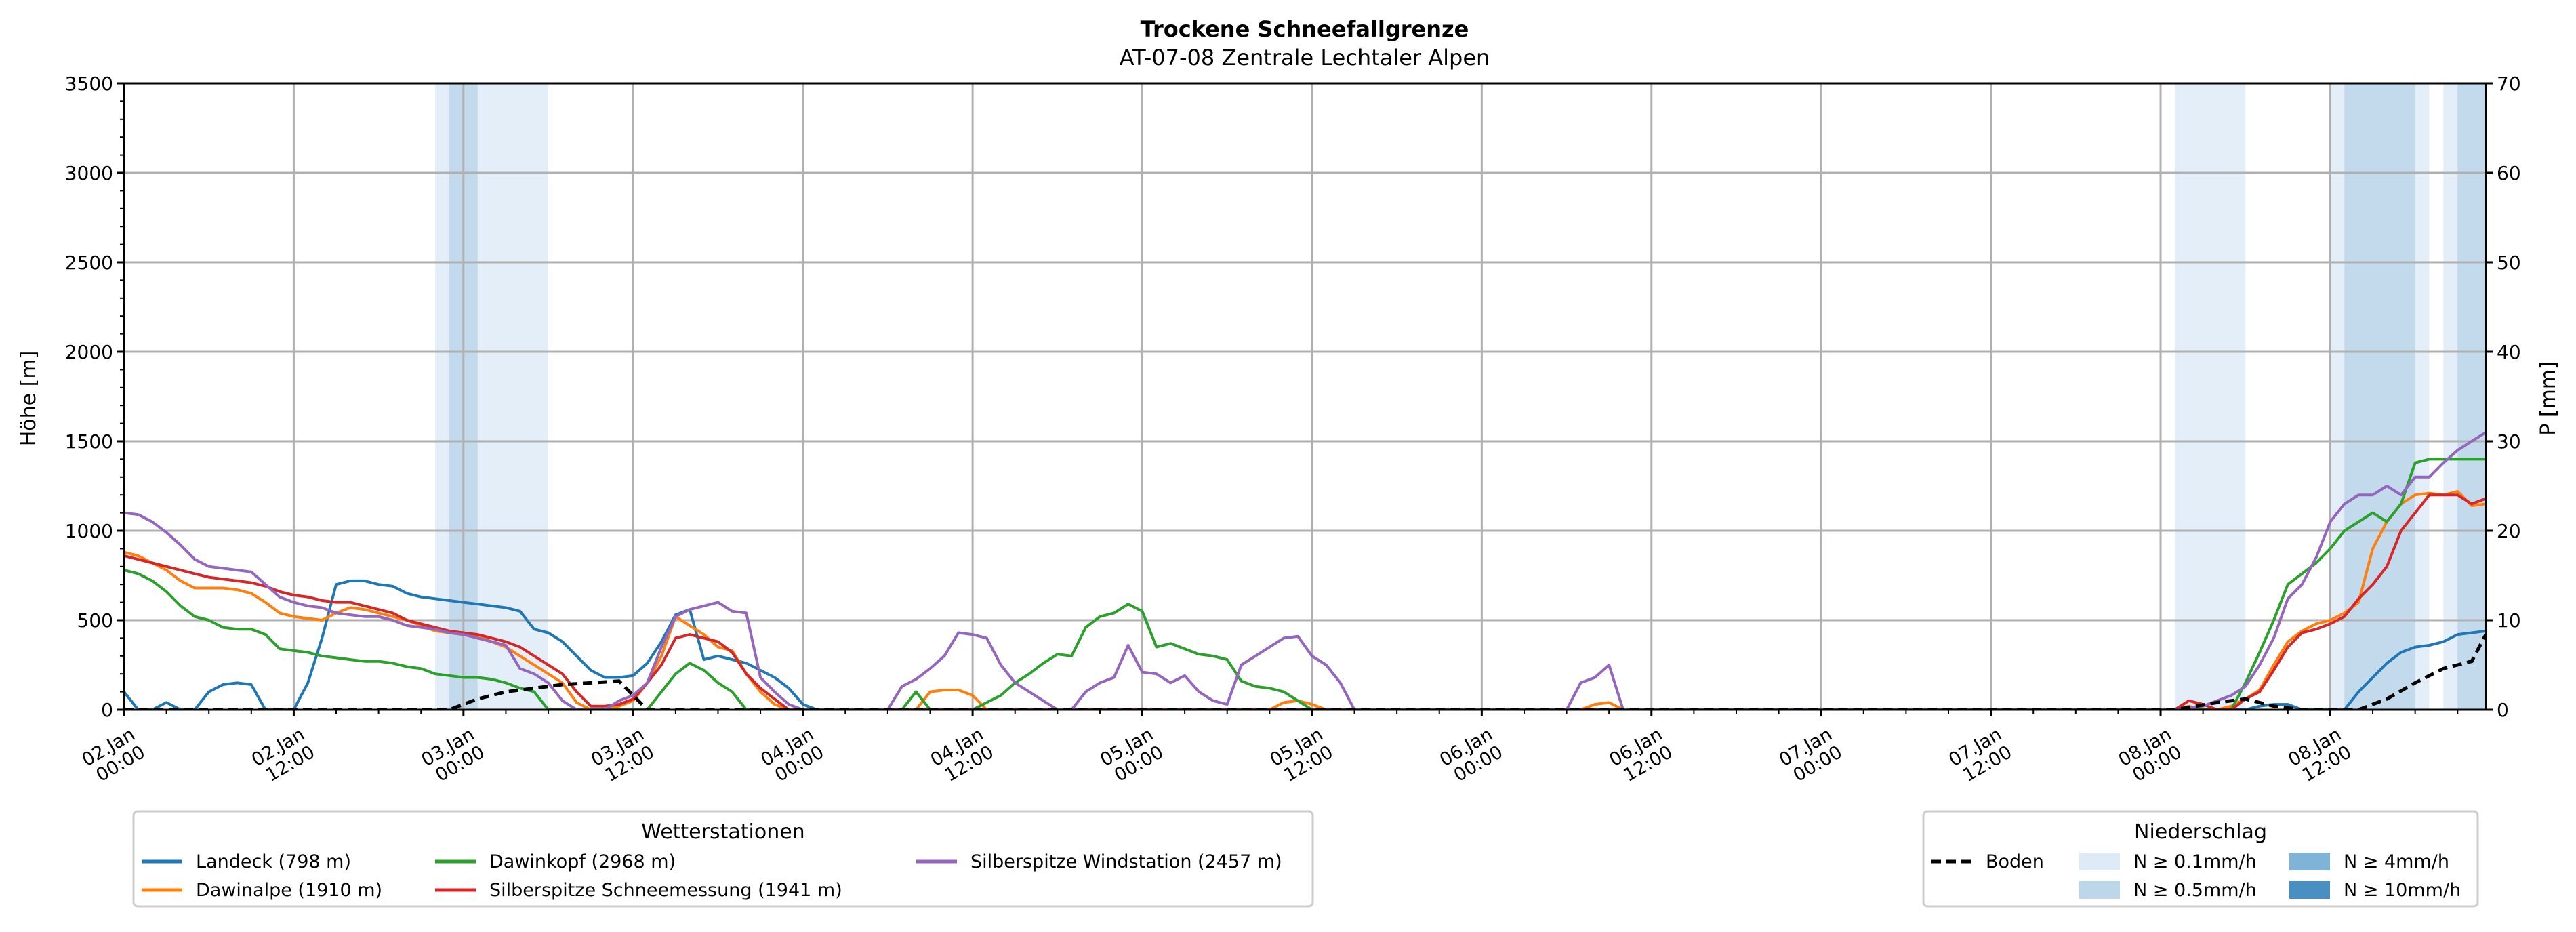 The height and width of the screenshot is (932, 2576). I want to click on chart-title: Trockene Schneefallgrenze, so click(1305, 29).